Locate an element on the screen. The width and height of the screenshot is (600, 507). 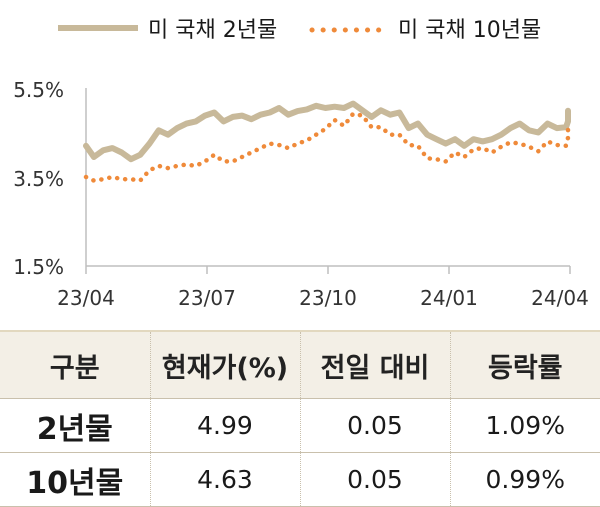
x-tick-label: 24/04 is located at coordinates (560, 298).